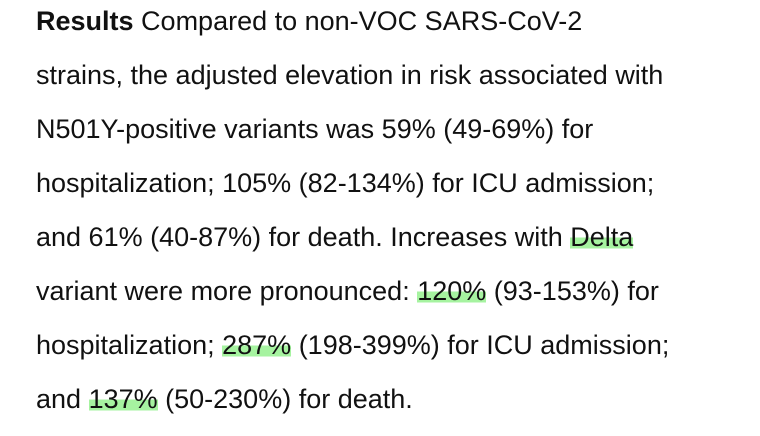 The width and height of the screenshot is (760, 436). I want to click on highlight-delta: Delta, so click(602, 237).